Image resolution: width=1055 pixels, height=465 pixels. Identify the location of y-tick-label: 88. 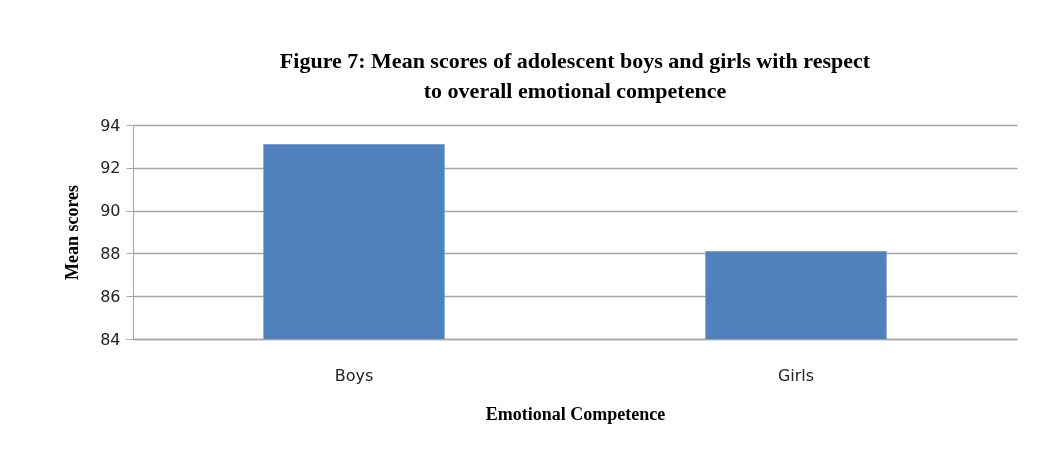
(110, 253).